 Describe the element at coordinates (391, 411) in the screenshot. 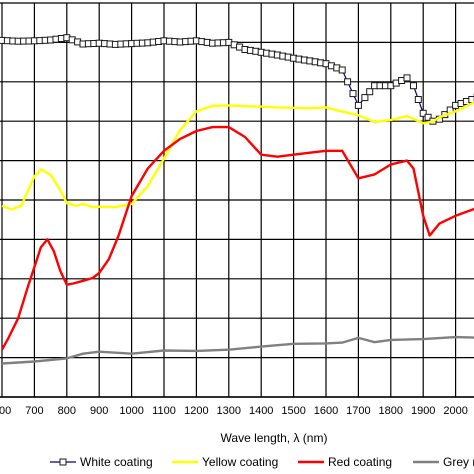

I see `x-tick-label: 1800` at that location.